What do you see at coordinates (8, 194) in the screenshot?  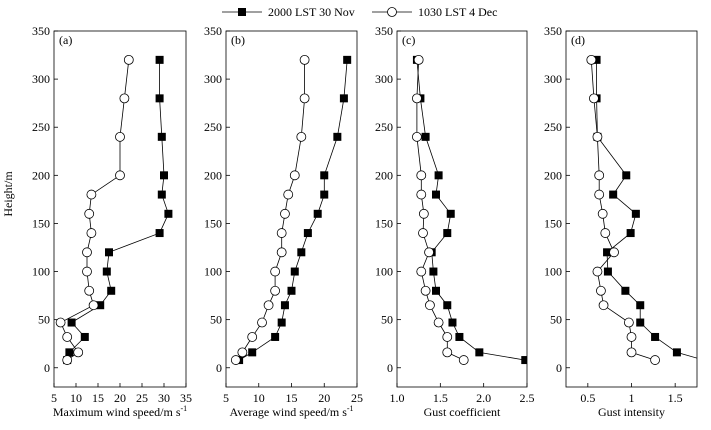 I see `y-axis-label: Height/m` at bounding box center [8, 194].